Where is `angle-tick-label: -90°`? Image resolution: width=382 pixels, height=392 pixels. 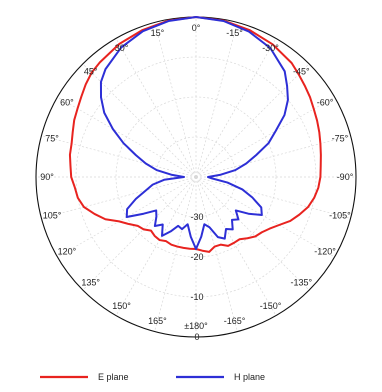
angle-tick-label: -90° is located at coordinates (345, 177).